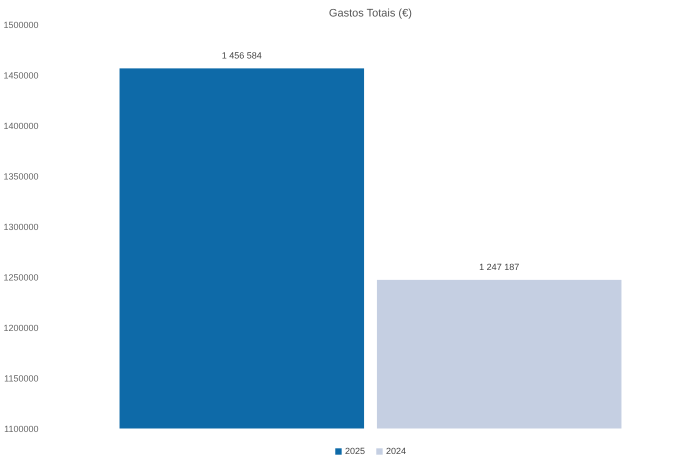  Describe the element at coordinates (21, 429) in the screenshot. I see `y-tick-label: 1100000` at that location.